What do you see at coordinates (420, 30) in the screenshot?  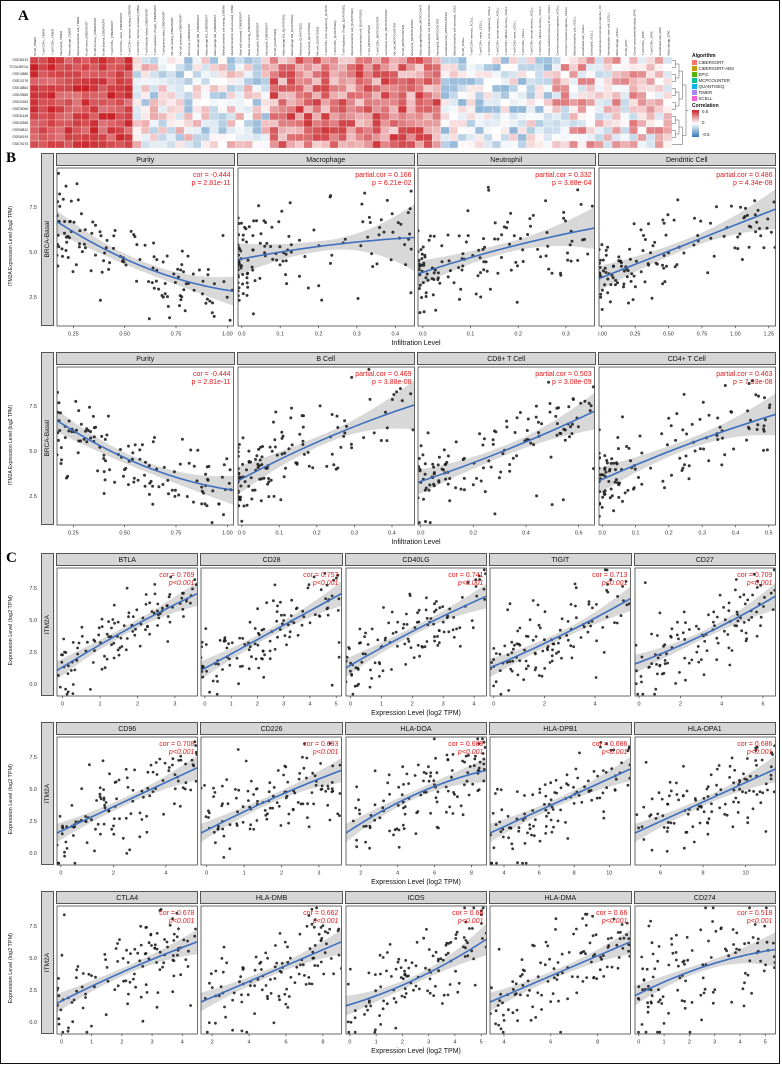 I see `svg-text: Macrophage/Monocyte_MCPCOUNTER` at bounding box center [420, 30].